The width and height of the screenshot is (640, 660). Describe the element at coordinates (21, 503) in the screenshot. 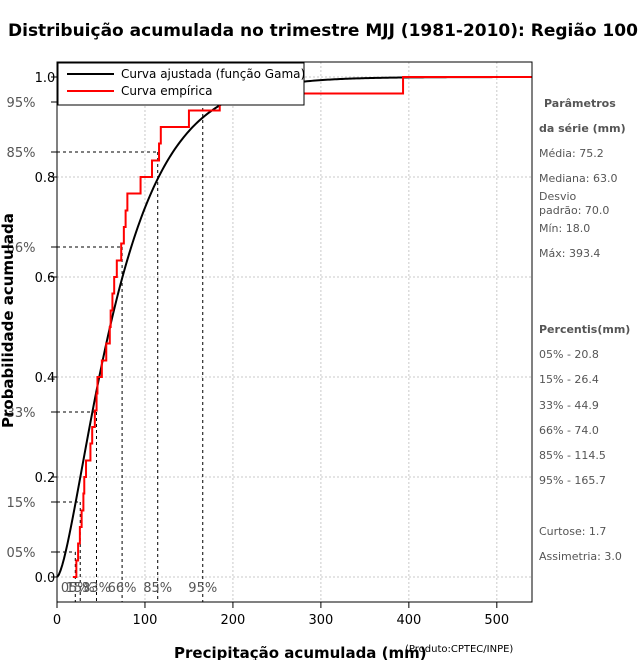

I see `y-pct-label: 15%` at that location.